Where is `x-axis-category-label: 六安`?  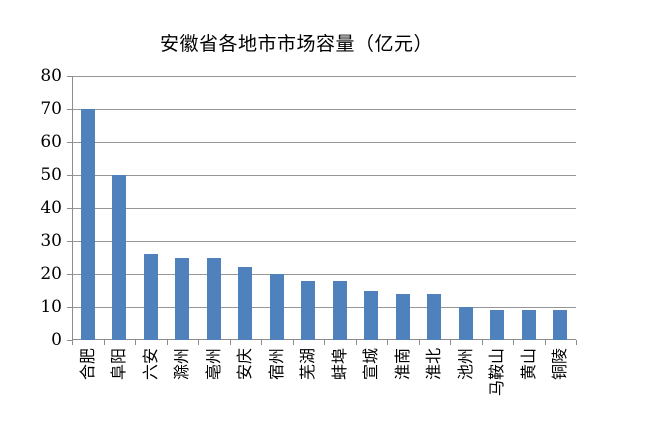 x-axis-category-label: 六安 is located at coordinates (150, 364).